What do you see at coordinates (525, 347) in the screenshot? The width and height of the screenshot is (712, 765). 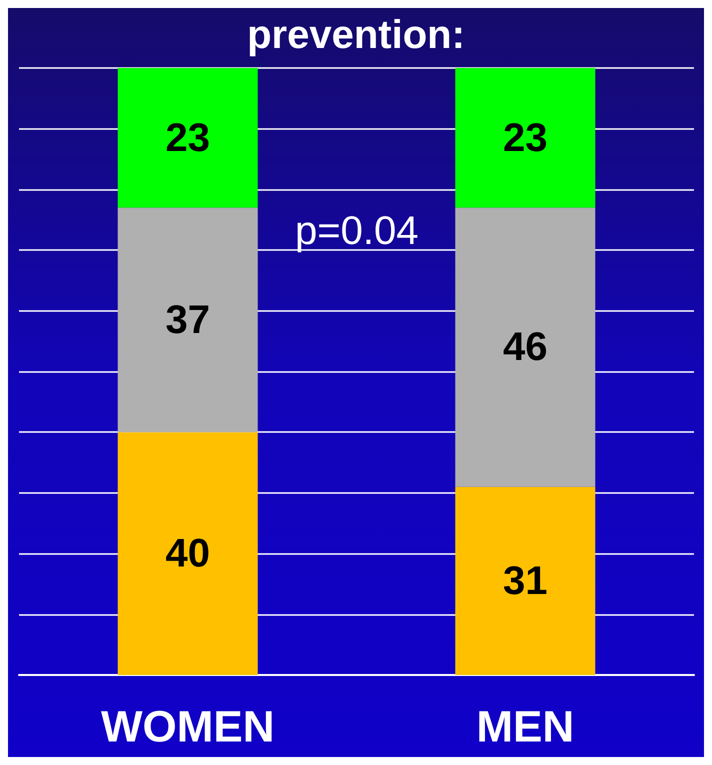 I see `data-label: 46` at bounding box center [525, 347].